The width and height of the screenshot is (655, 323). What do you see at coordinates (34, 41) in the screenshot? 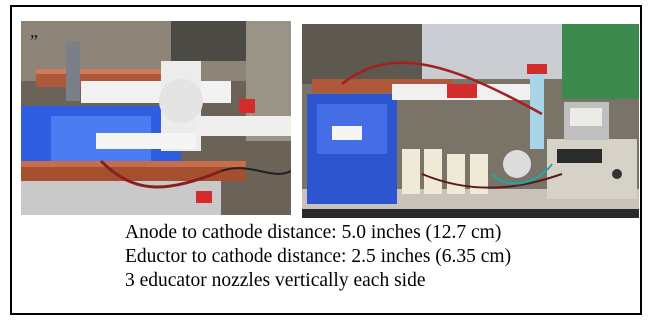
I see `photo-corner-mark: ”` at bounding box center [34, 41].